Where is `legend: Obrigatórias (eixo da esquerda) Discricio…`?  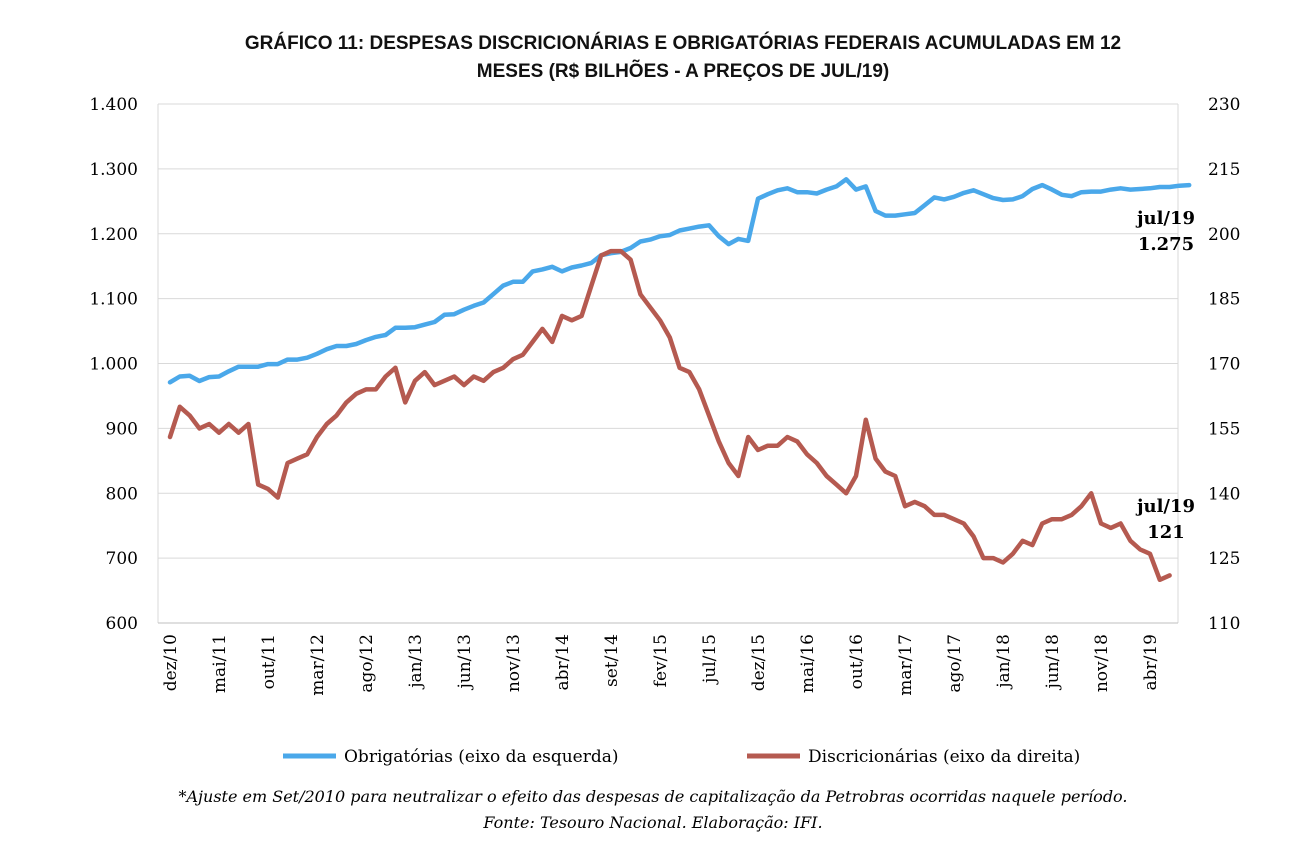 legend: Obrigatórias (eixo da esquerda) Discricio… is located at coordinates (681, 757).